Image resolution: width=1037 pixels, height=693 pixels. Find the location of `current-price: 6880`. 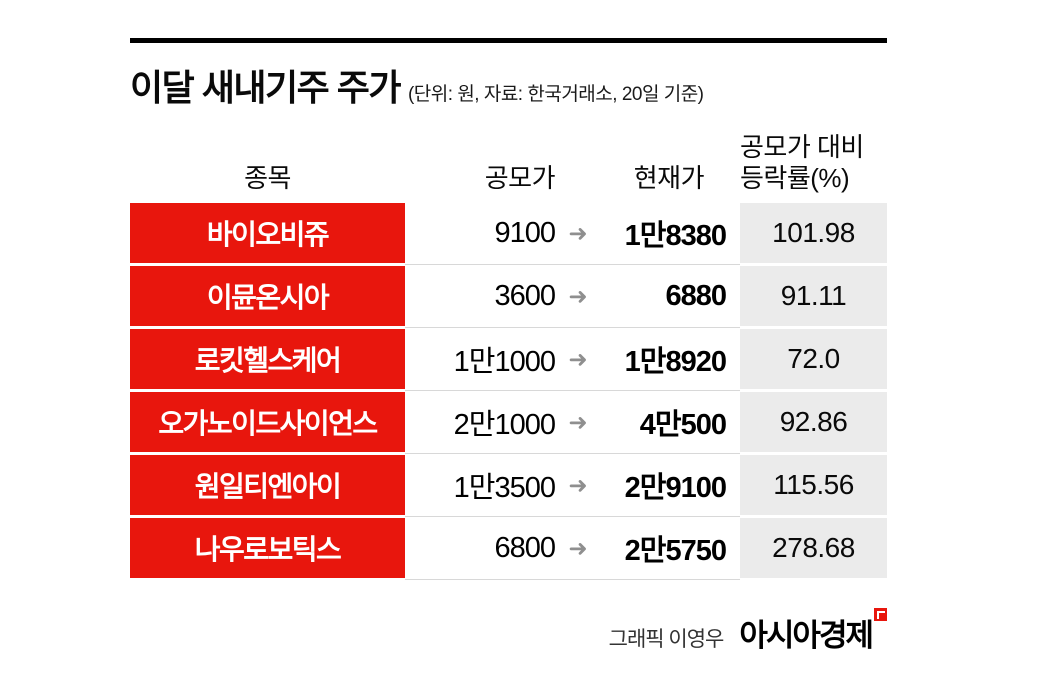

current-price: 6880 is located at coordinates (696, 295).